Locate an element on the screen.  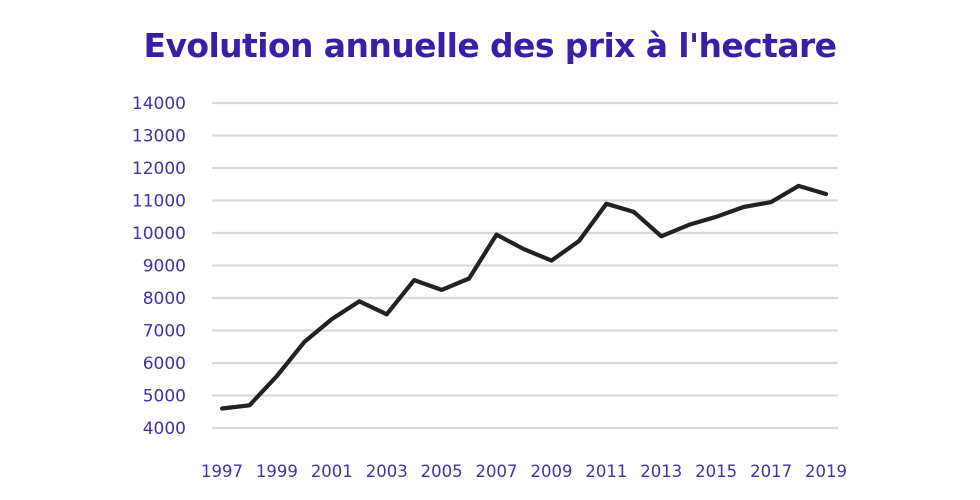
y-tick-label-12000: 12000 is located at coordinates (159, 169).